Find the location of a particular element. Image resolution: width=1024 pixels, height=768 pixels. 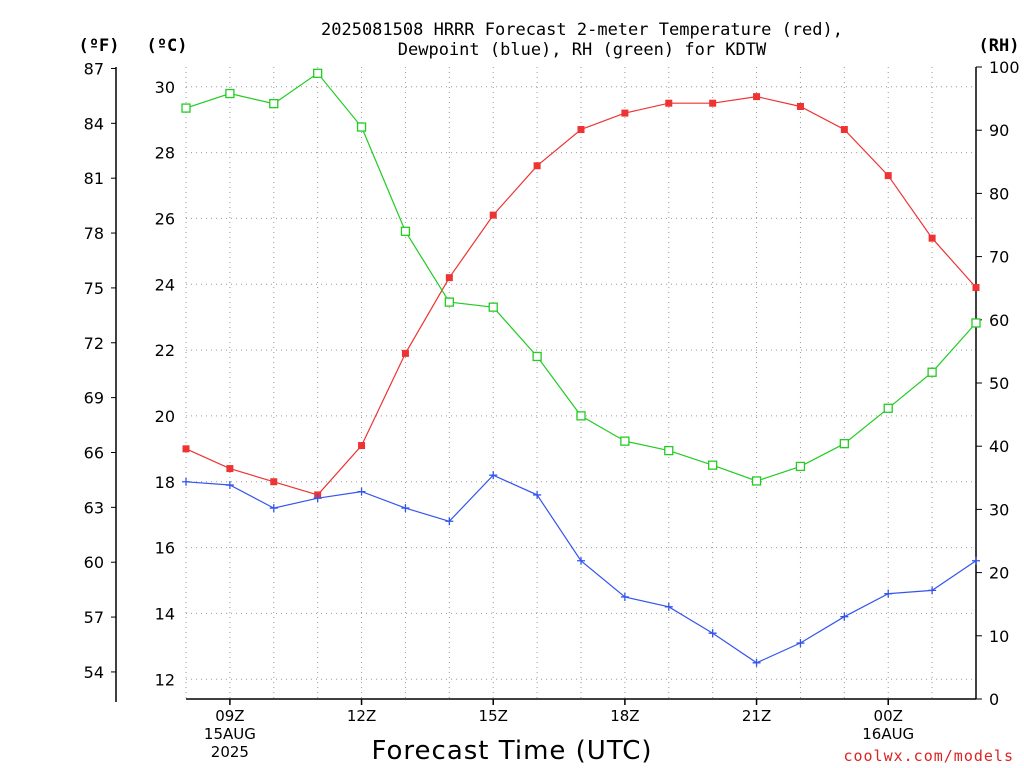

rh-tick-label: 0 is located at coordinates (994, 699).